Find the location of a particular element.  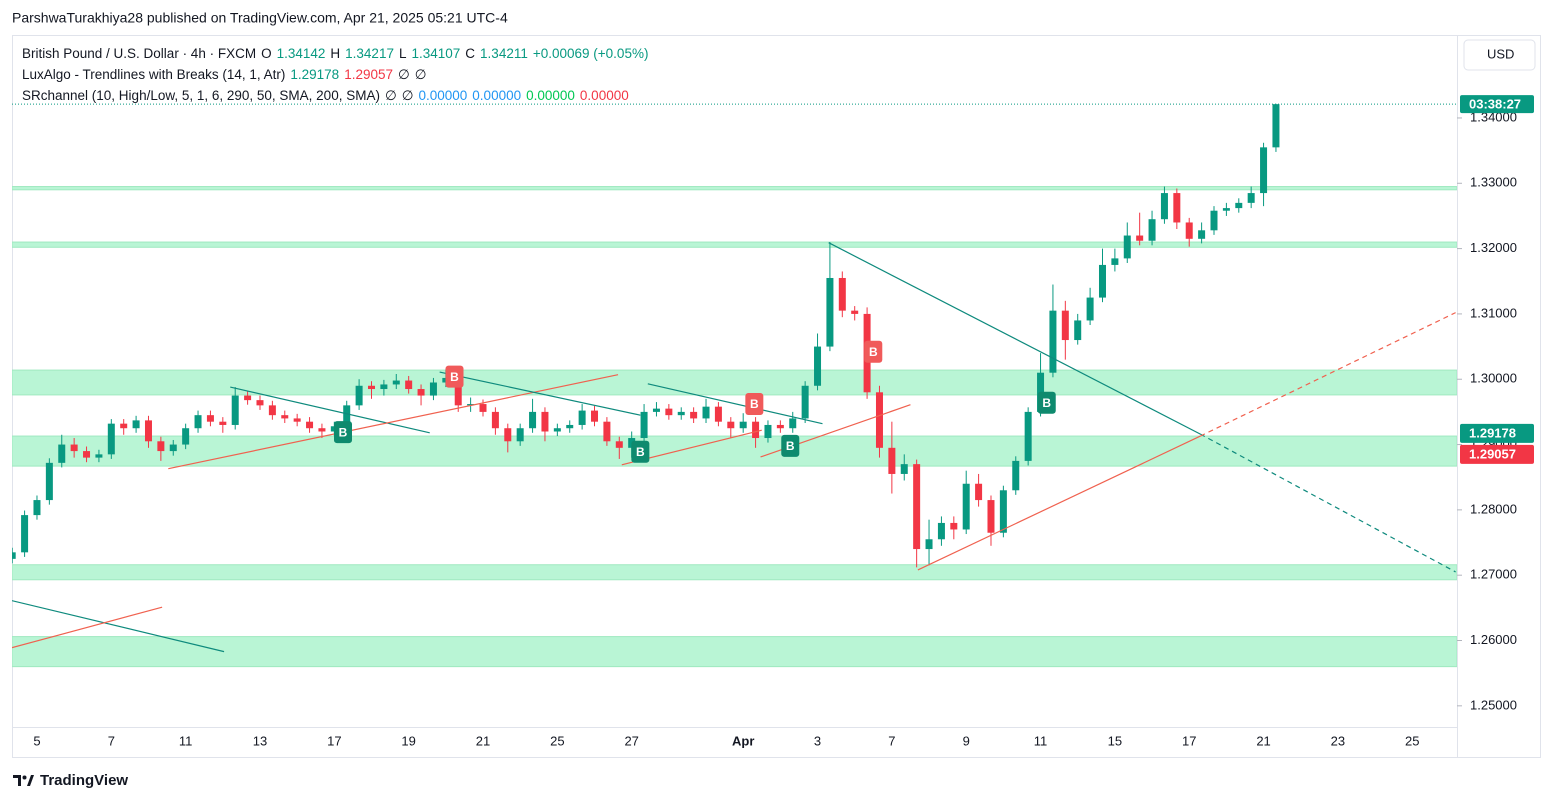

x-tick-label: 15 is located at coordinates (1115, 740).